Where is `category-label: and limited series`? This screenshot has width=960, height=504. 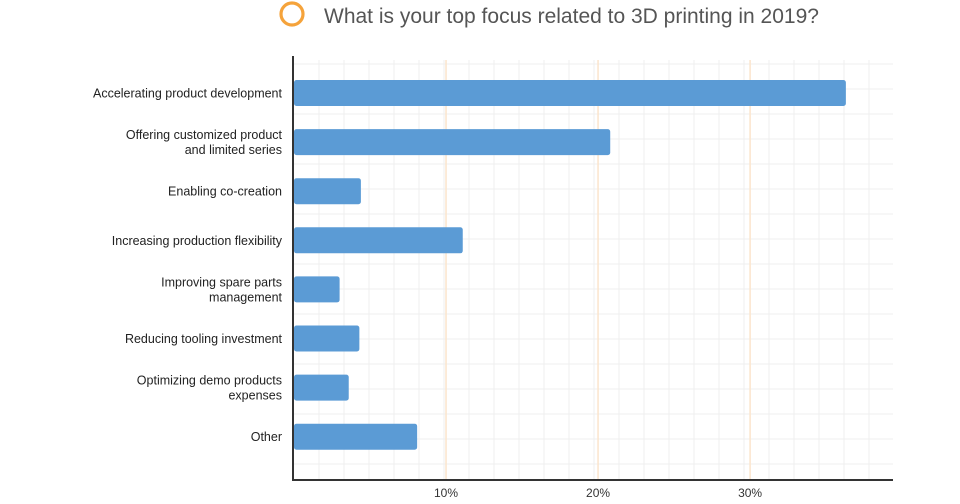
category-label: and limited series is located at coordinates (233, 150).